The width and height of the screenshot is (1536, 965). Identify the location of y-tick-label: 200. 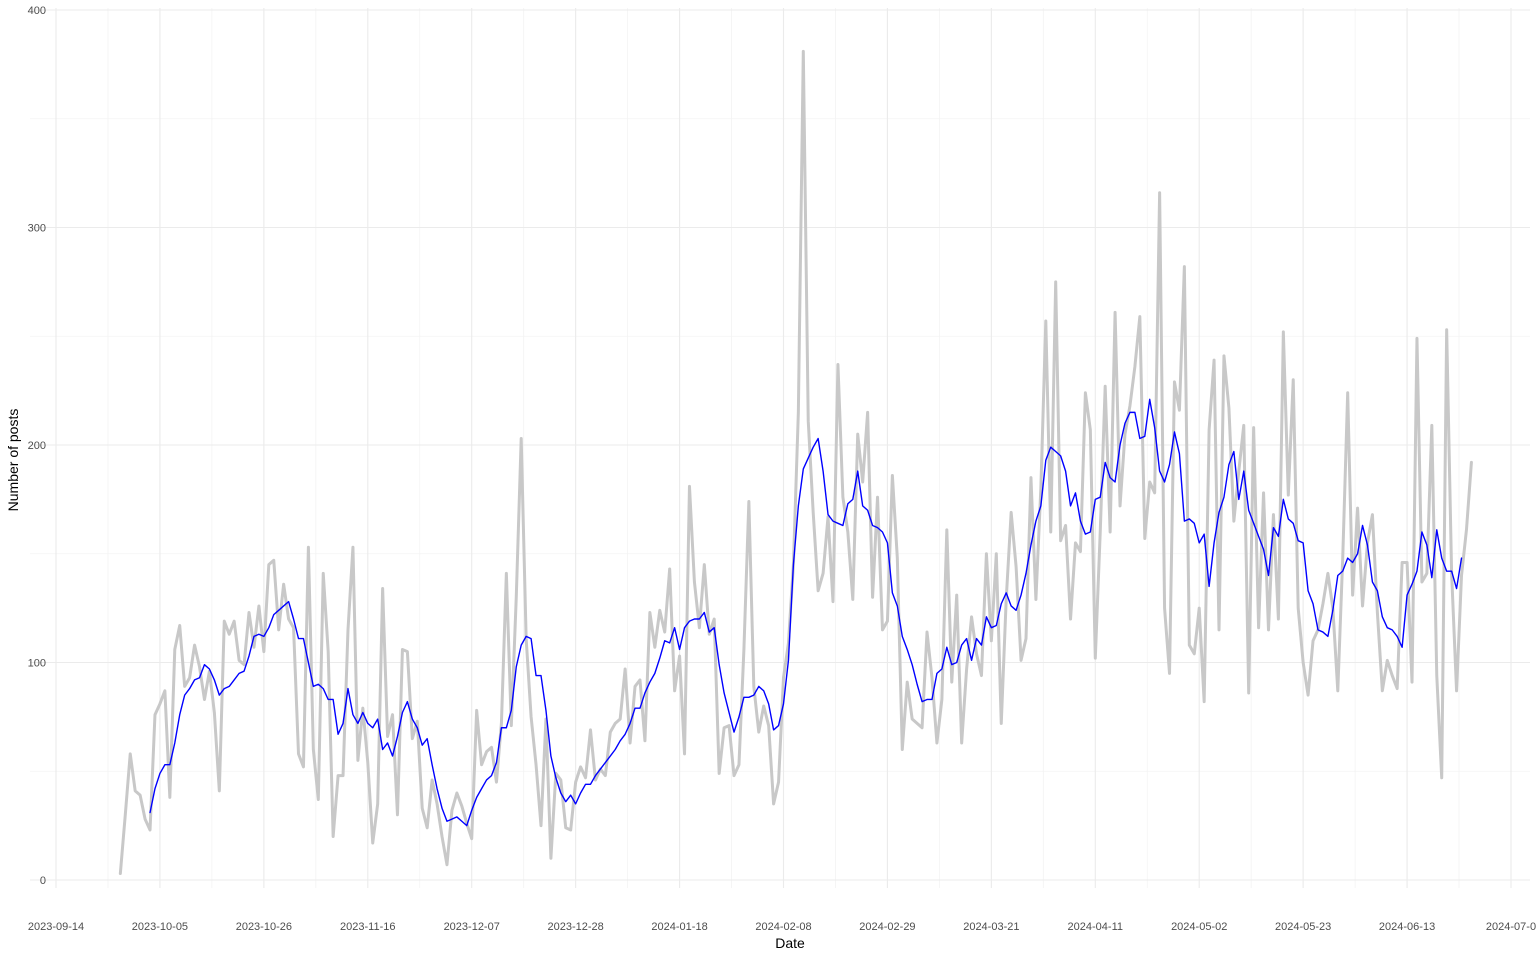
(37, 446).